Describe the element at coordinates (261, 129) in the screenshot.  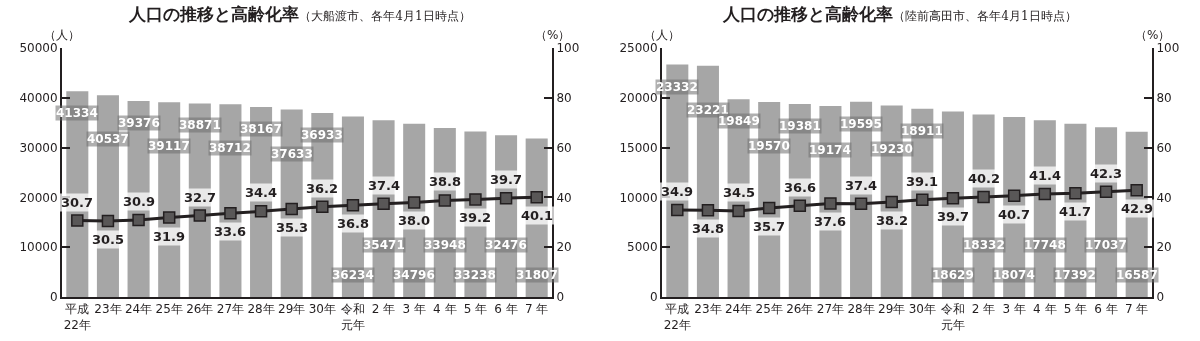
I see `data-label: 38167` at that location.